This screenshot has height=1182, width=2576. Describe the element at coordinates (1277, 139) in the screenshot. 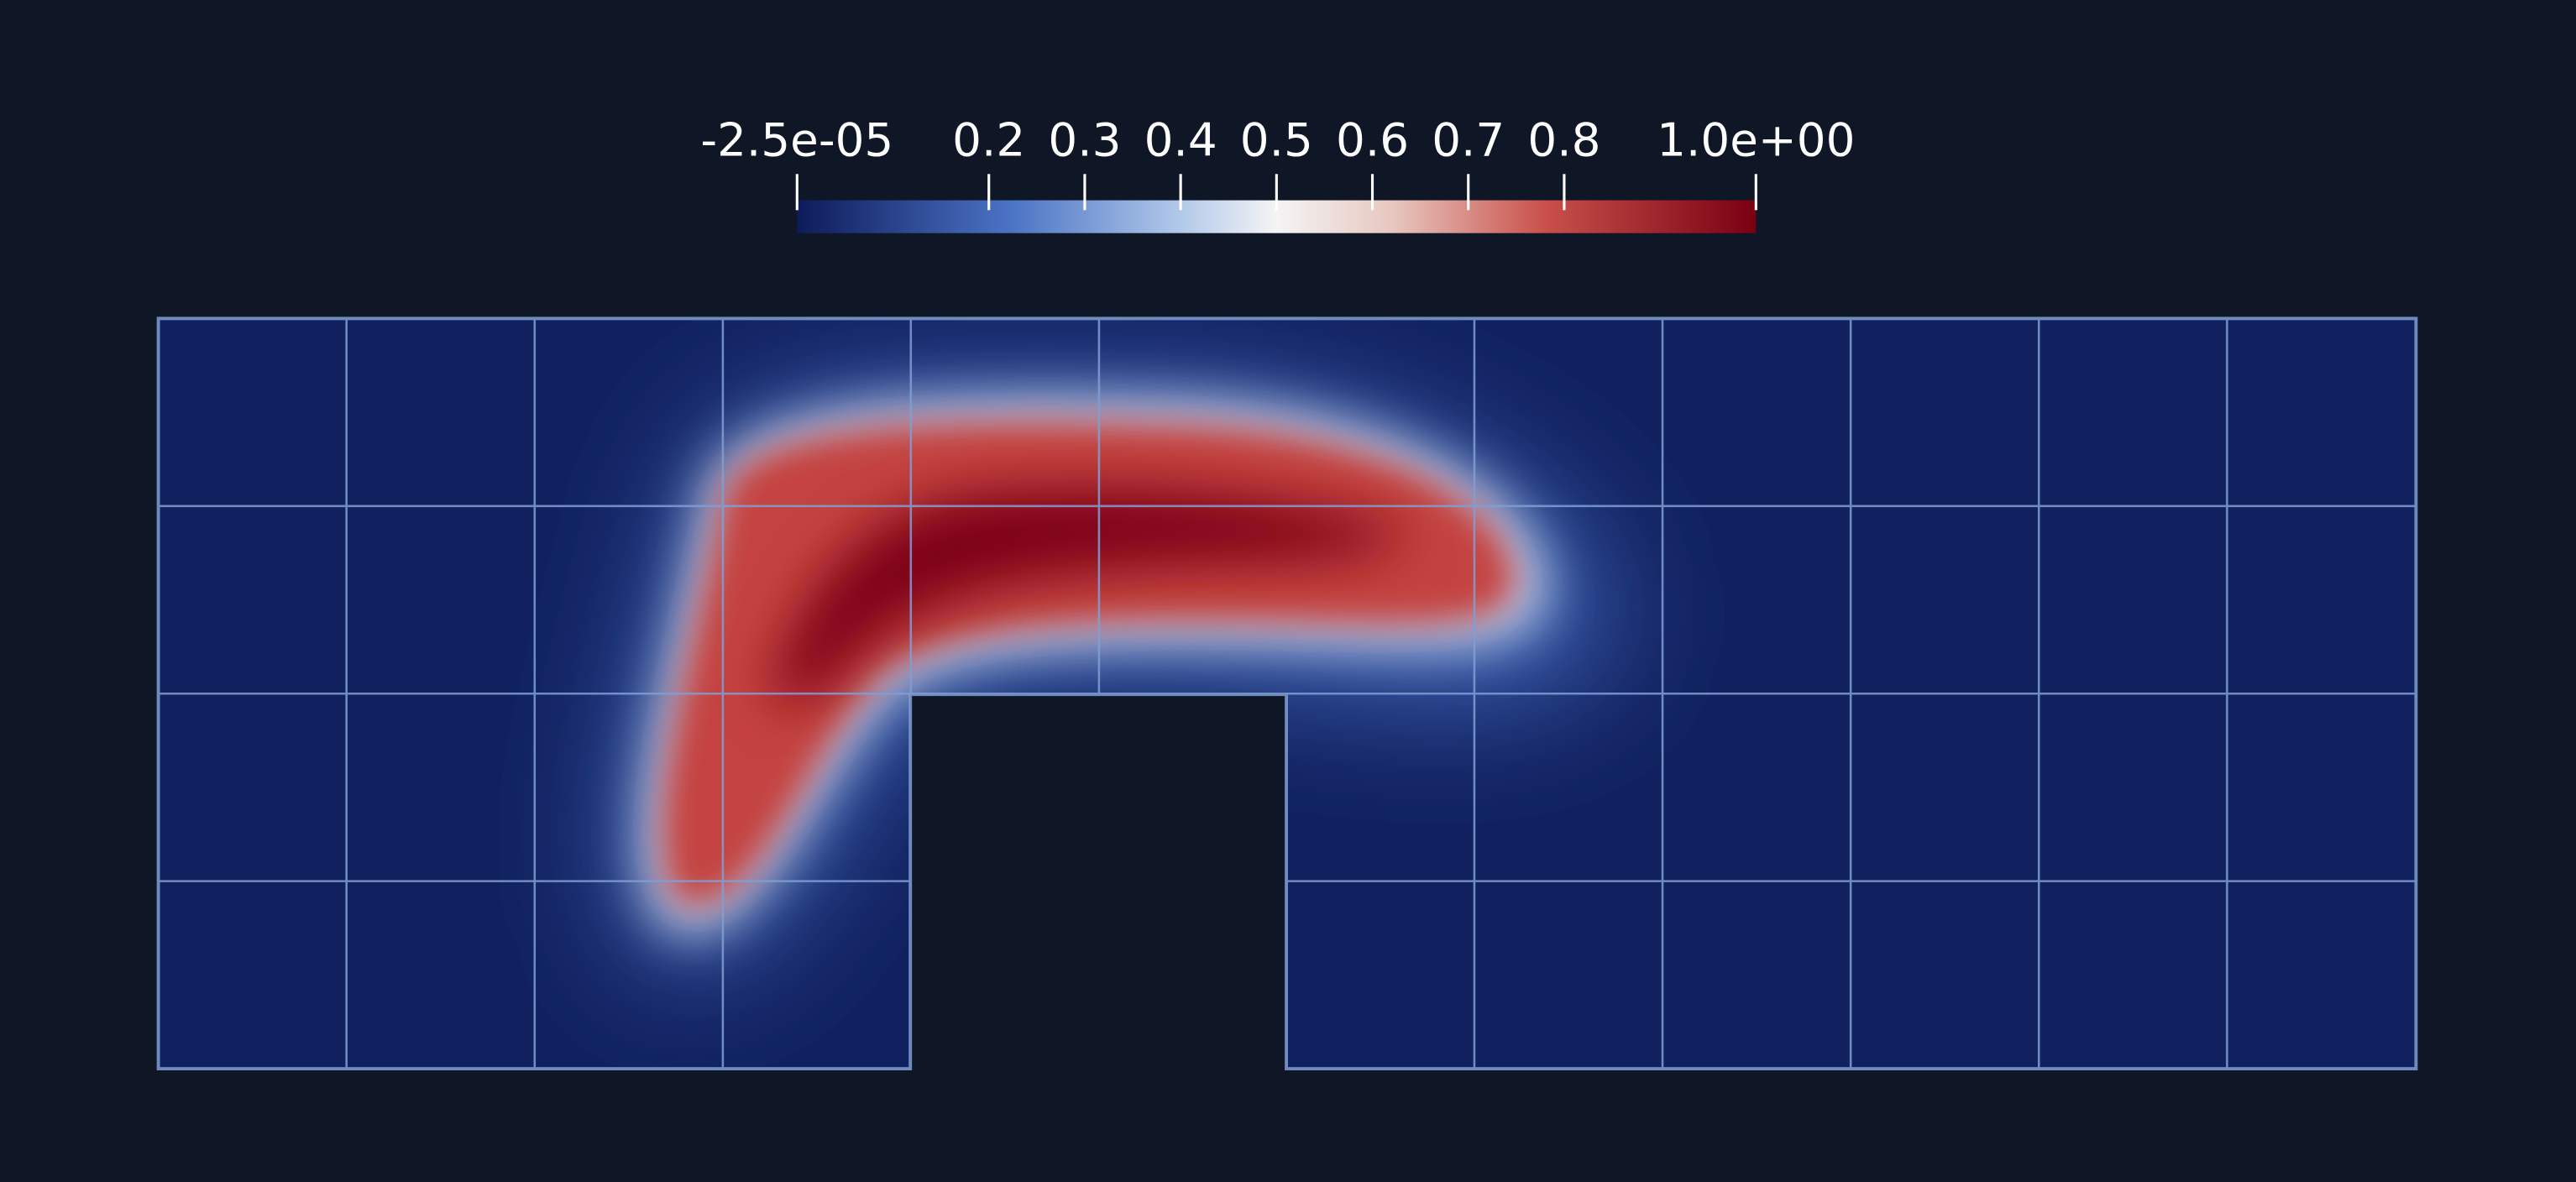

I see `colorbar-tick-label: 0.5` at that location.